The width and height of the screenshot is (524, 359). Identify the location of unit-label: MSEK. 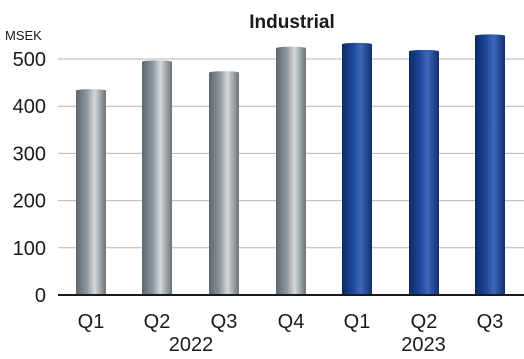
(23, 35).